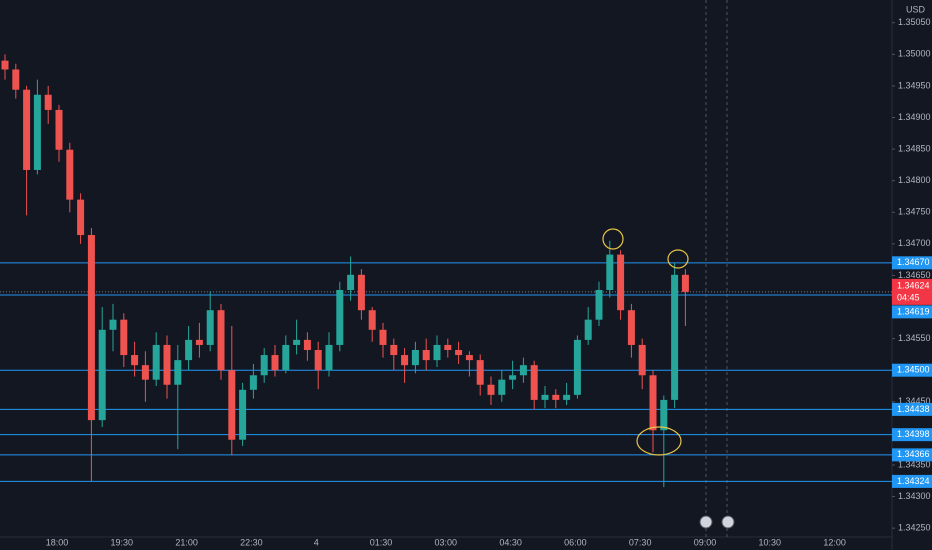 The image size is (932, 550). I want to click on y-tick-label: 1.34850, so click(914, 148).